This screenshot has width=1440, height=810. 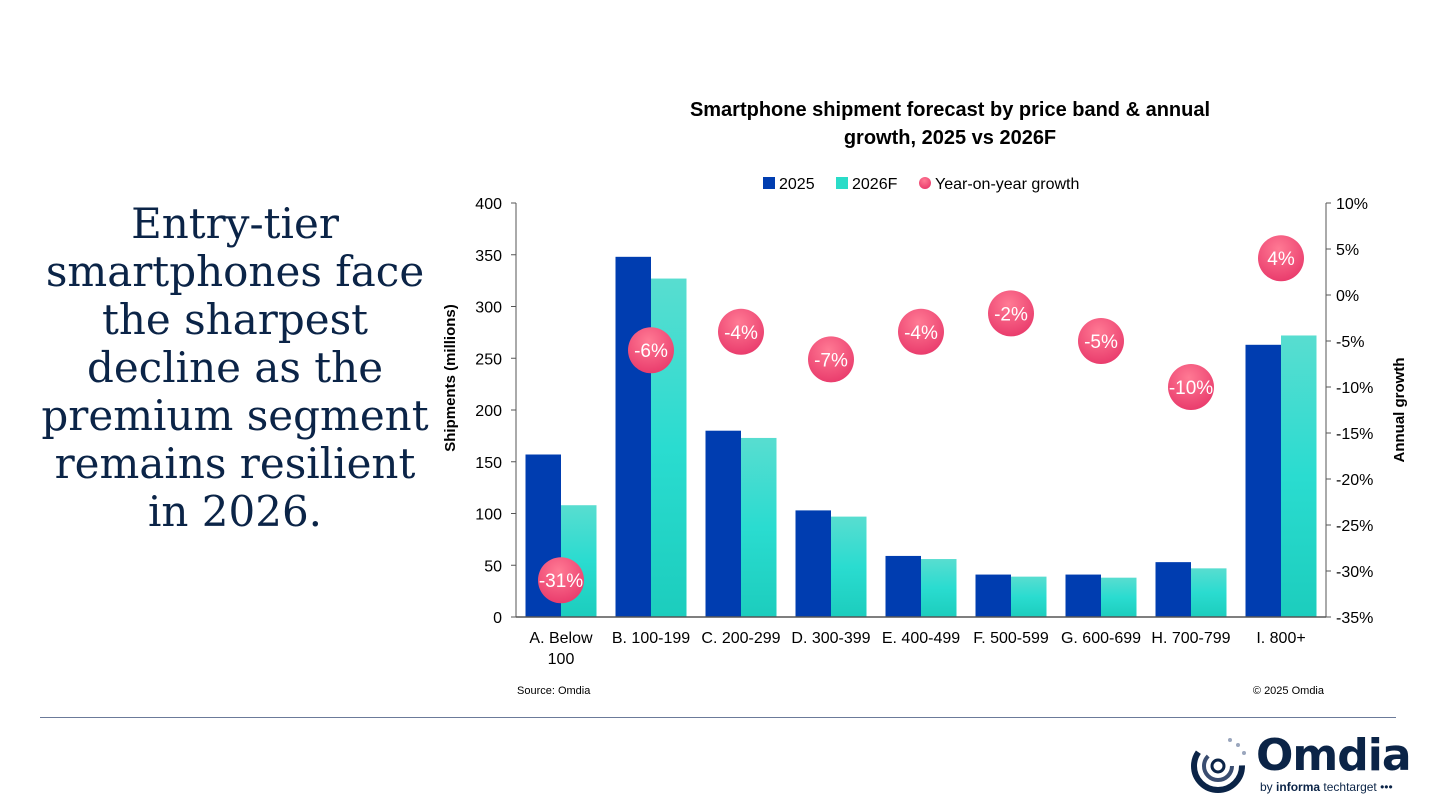 What do you see at coordinates (1352, 204) in the screenshot?
I see `y2-tick-label: 10%` at bounding box center [1352, 204].